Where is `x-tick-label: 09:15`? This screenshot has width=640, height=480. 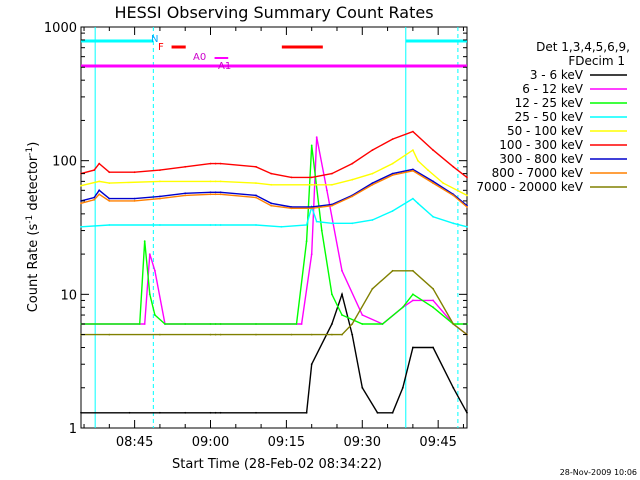
x-tick-label: 09:15 is located at coordinates (286, 442).